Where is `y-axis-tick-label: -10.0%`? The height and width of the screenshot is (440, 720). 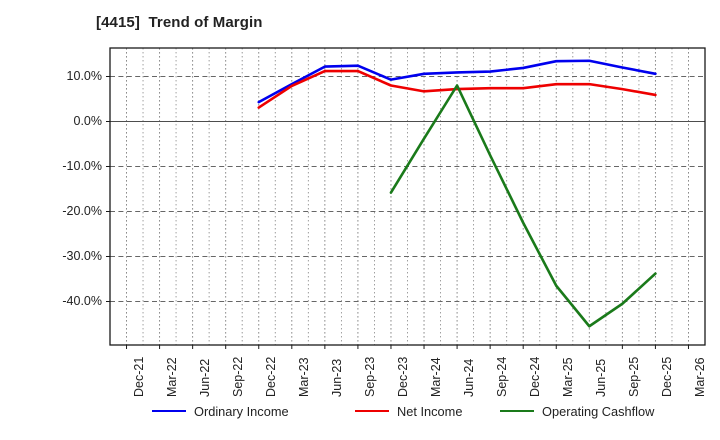 y-axis-tick-label: -10.0% is located at coordinates (82, 165).